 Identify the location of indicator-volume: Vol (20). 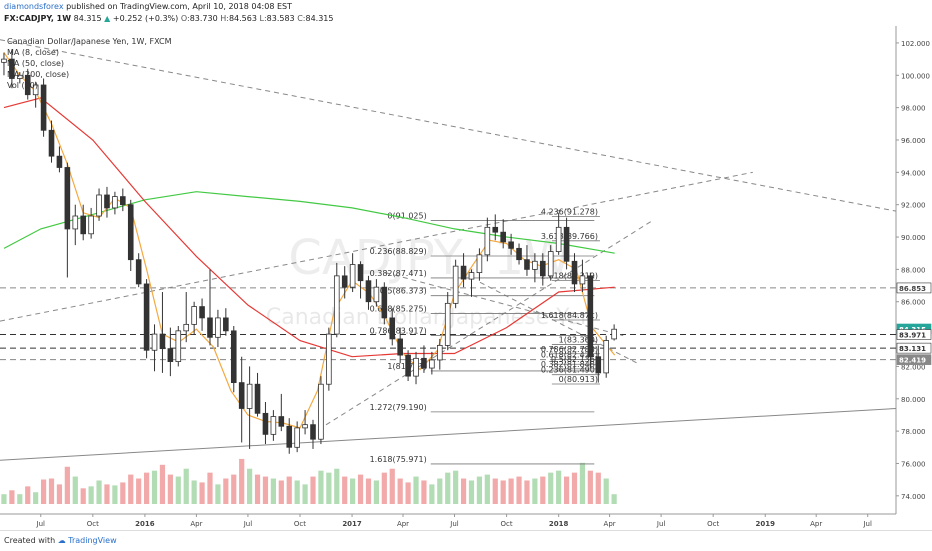
(22, 85).